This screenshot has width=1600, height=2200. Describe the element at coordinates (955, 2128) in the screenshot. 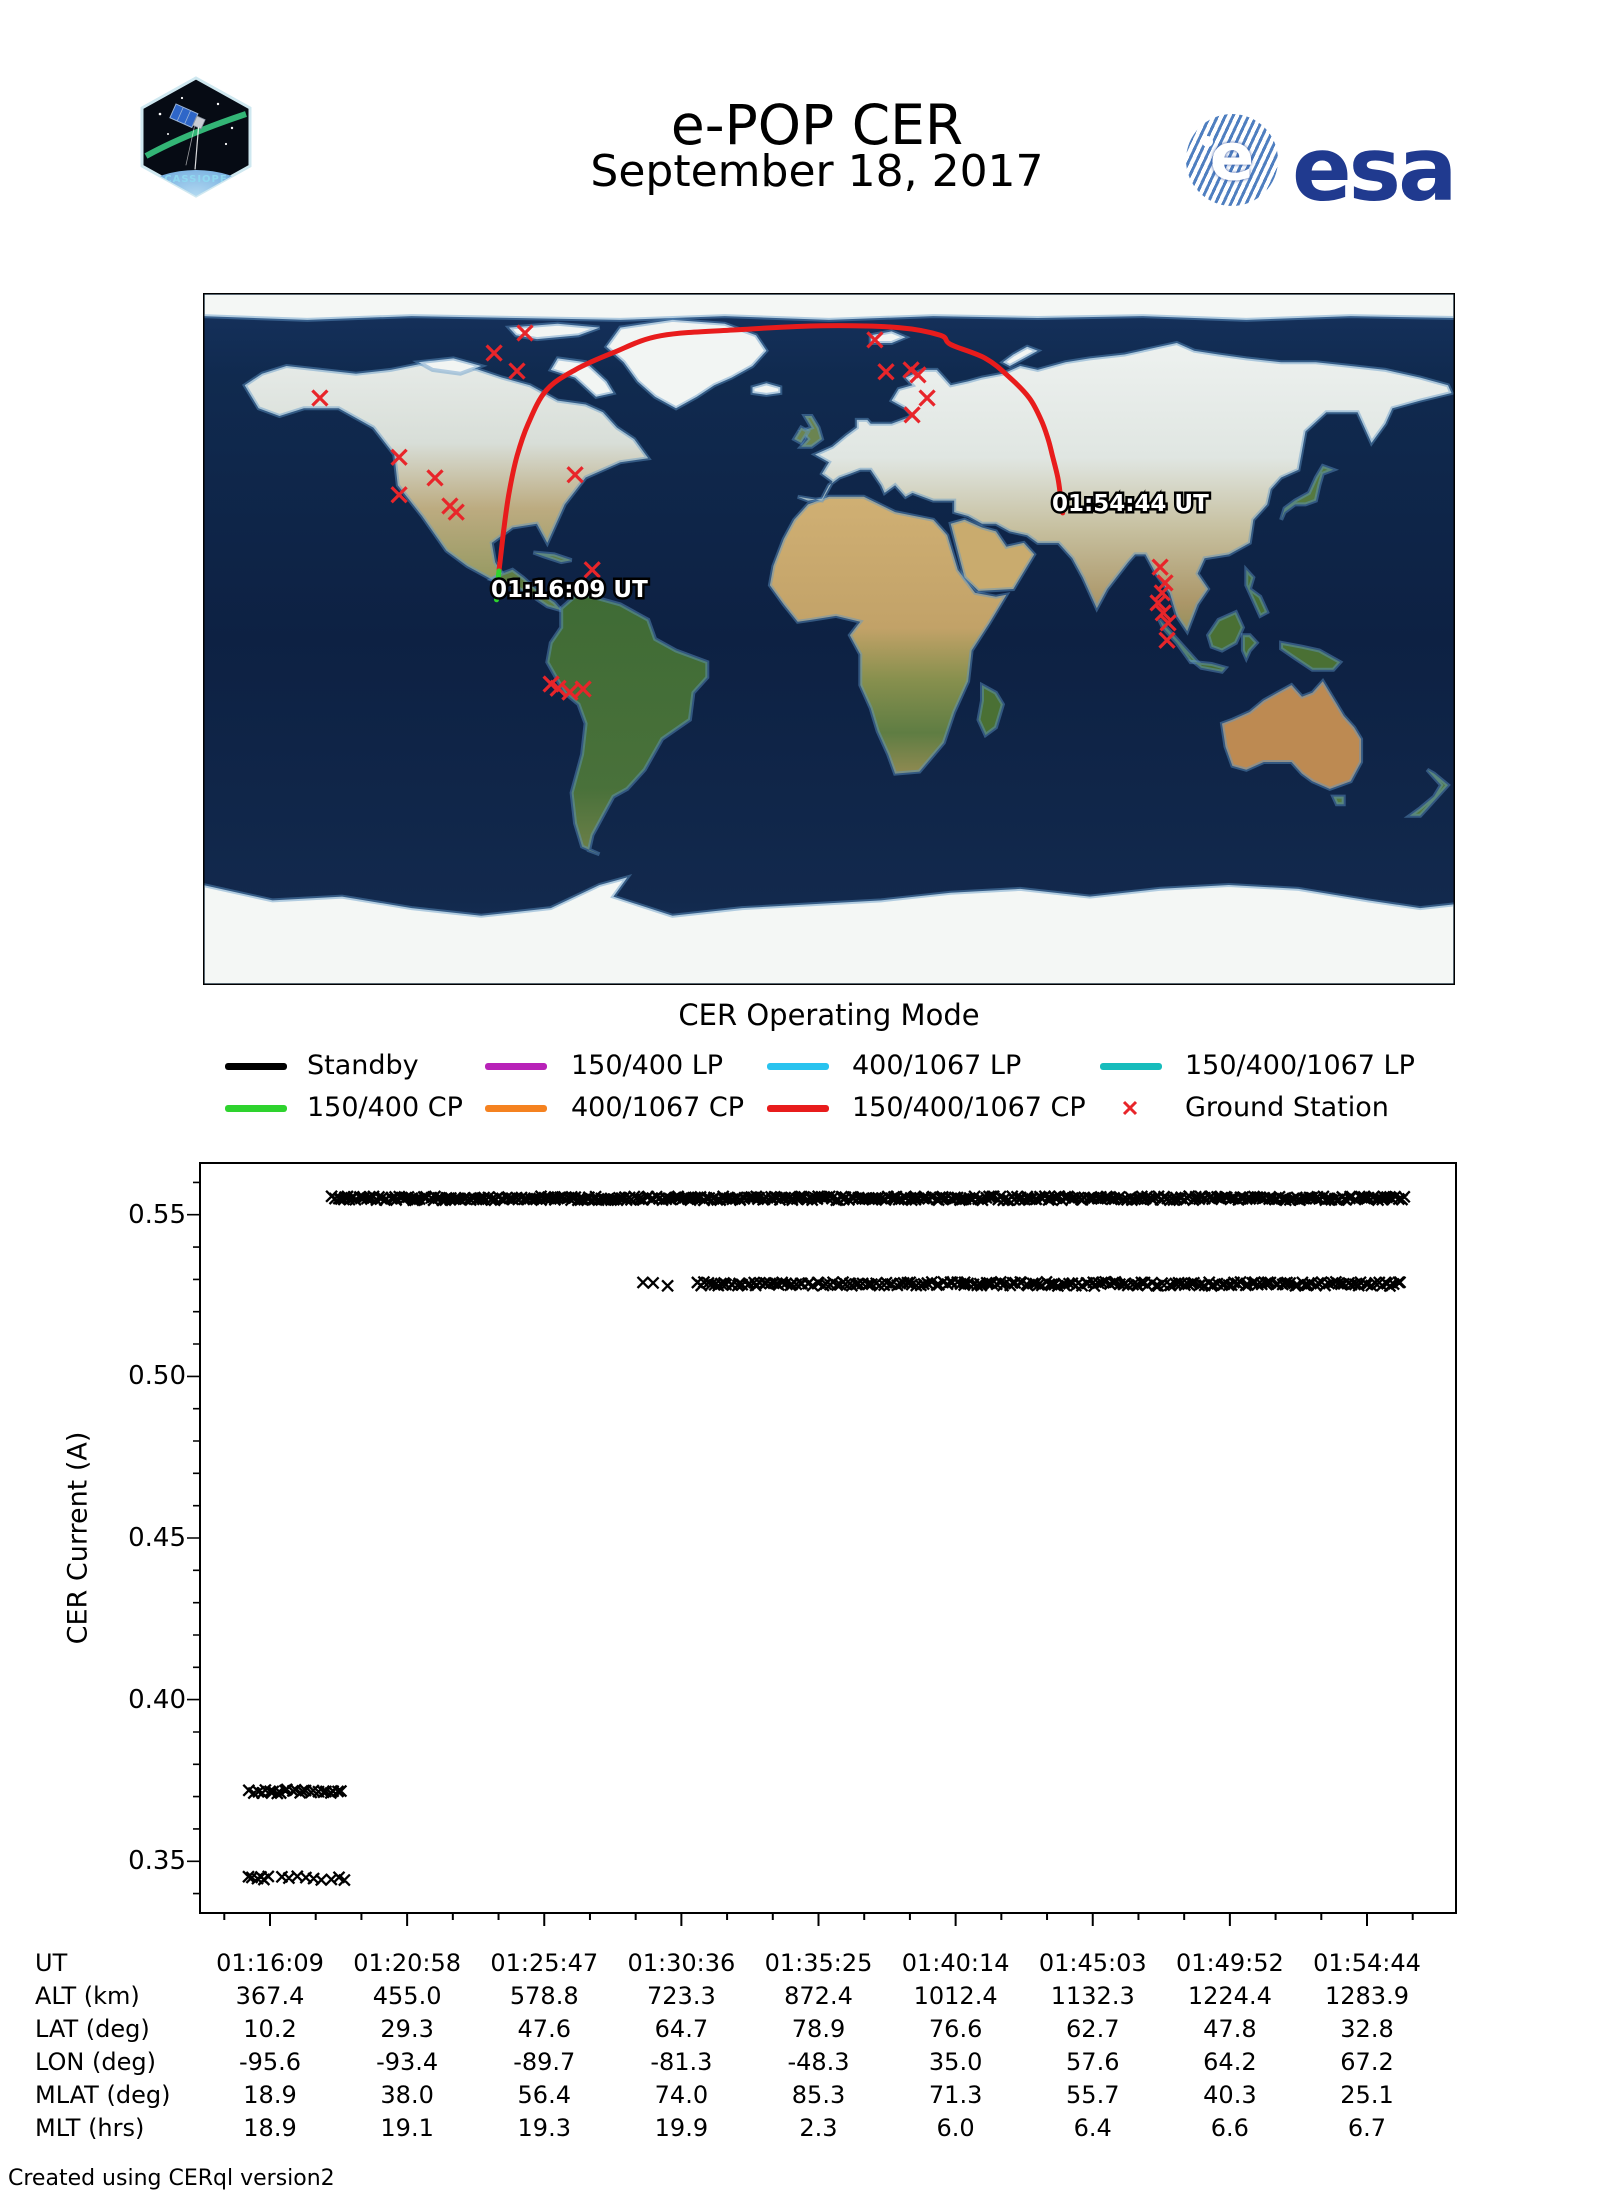

I see `table-cell: 6.0` at that location.